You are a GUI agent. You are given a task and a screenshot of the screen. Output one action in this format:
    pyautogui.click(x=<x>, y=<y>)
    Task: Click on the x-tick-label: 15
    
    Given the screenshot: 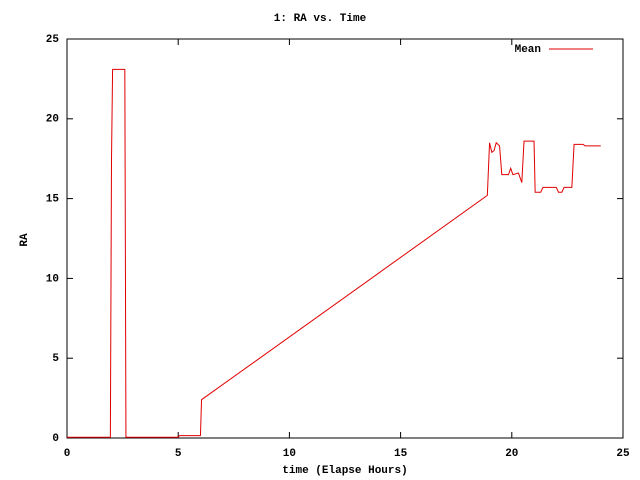 What is the action you would take?
    pyautogui.click(x=401, y=454)
    